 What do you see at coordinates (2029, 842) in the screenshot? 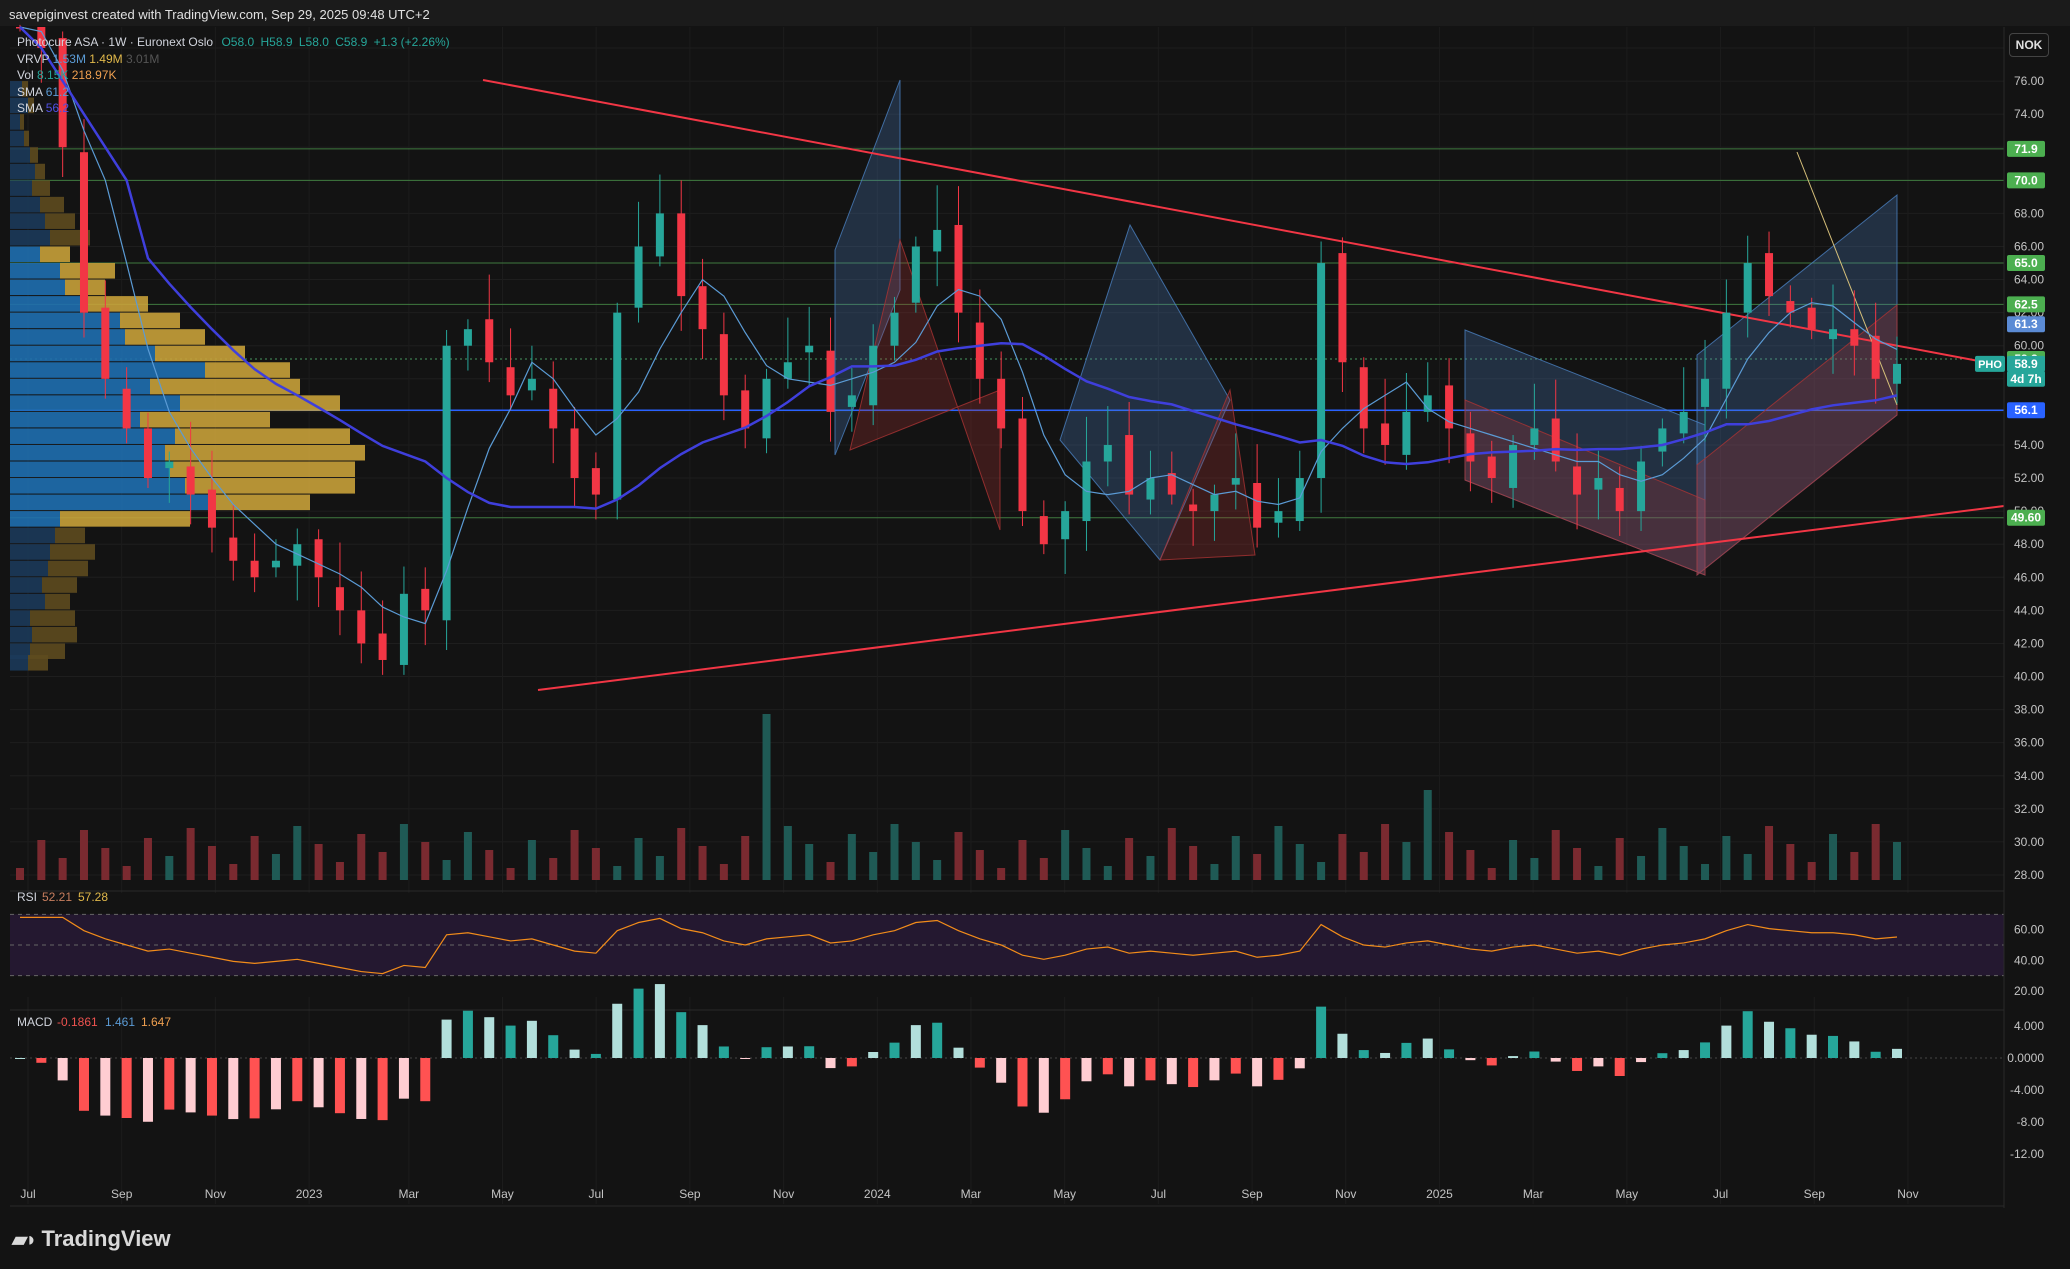
I see `price-tick-label: 30.00` at bounding box center [2029, 842].